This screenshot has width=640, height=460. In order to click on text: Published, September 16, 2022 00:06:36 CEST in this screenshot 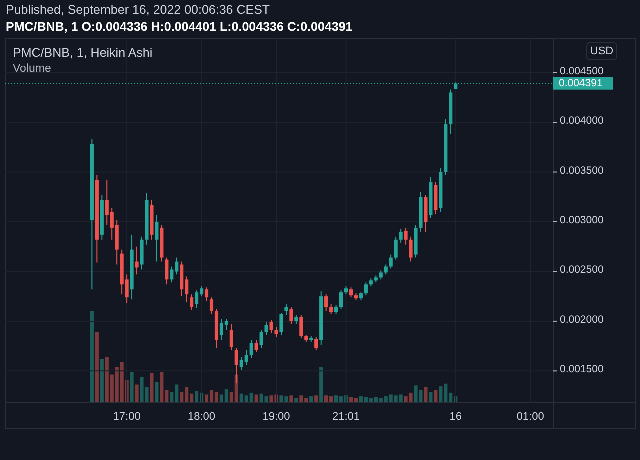, I will do `click(138, 10)`.